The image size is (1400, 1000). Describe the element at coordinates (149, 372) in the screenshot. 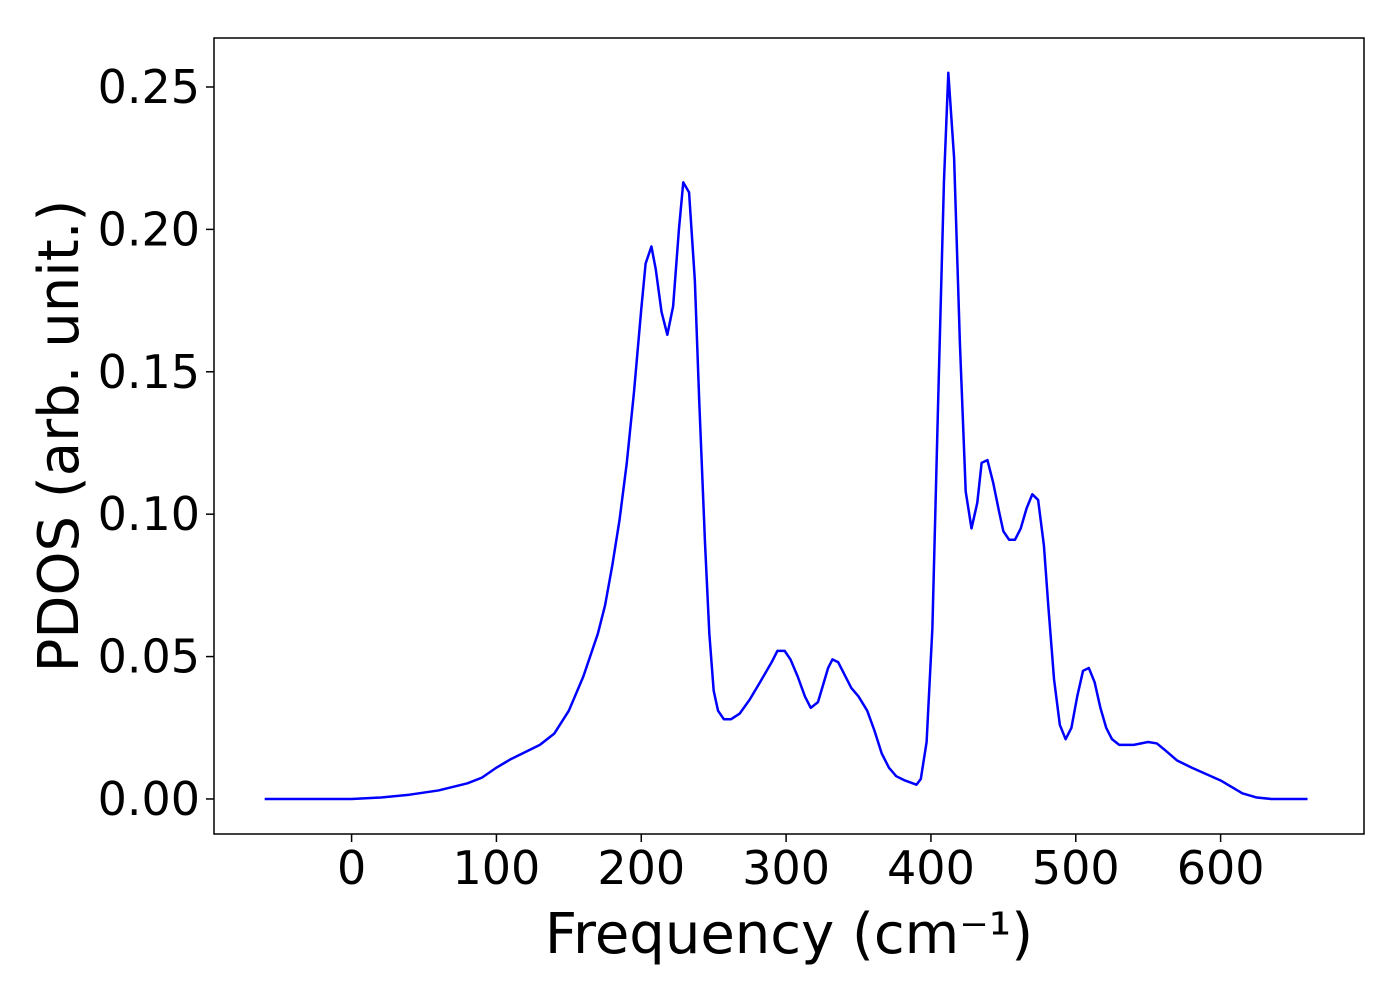

I see `y-tick-label: 0.15` at that location.